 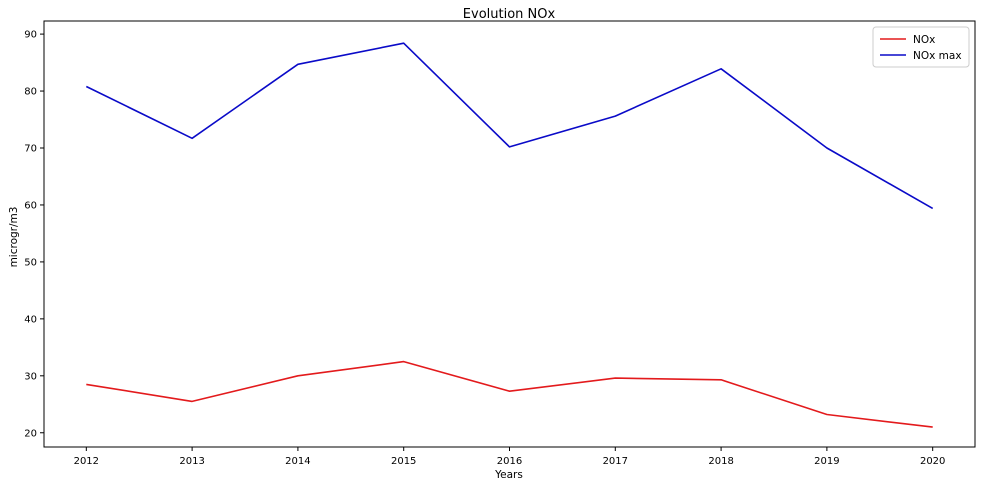 What do you see at coordinates (30, 149) in the screenshot?
I see `y-tick-label: 70` at bounding box center [30, 149].